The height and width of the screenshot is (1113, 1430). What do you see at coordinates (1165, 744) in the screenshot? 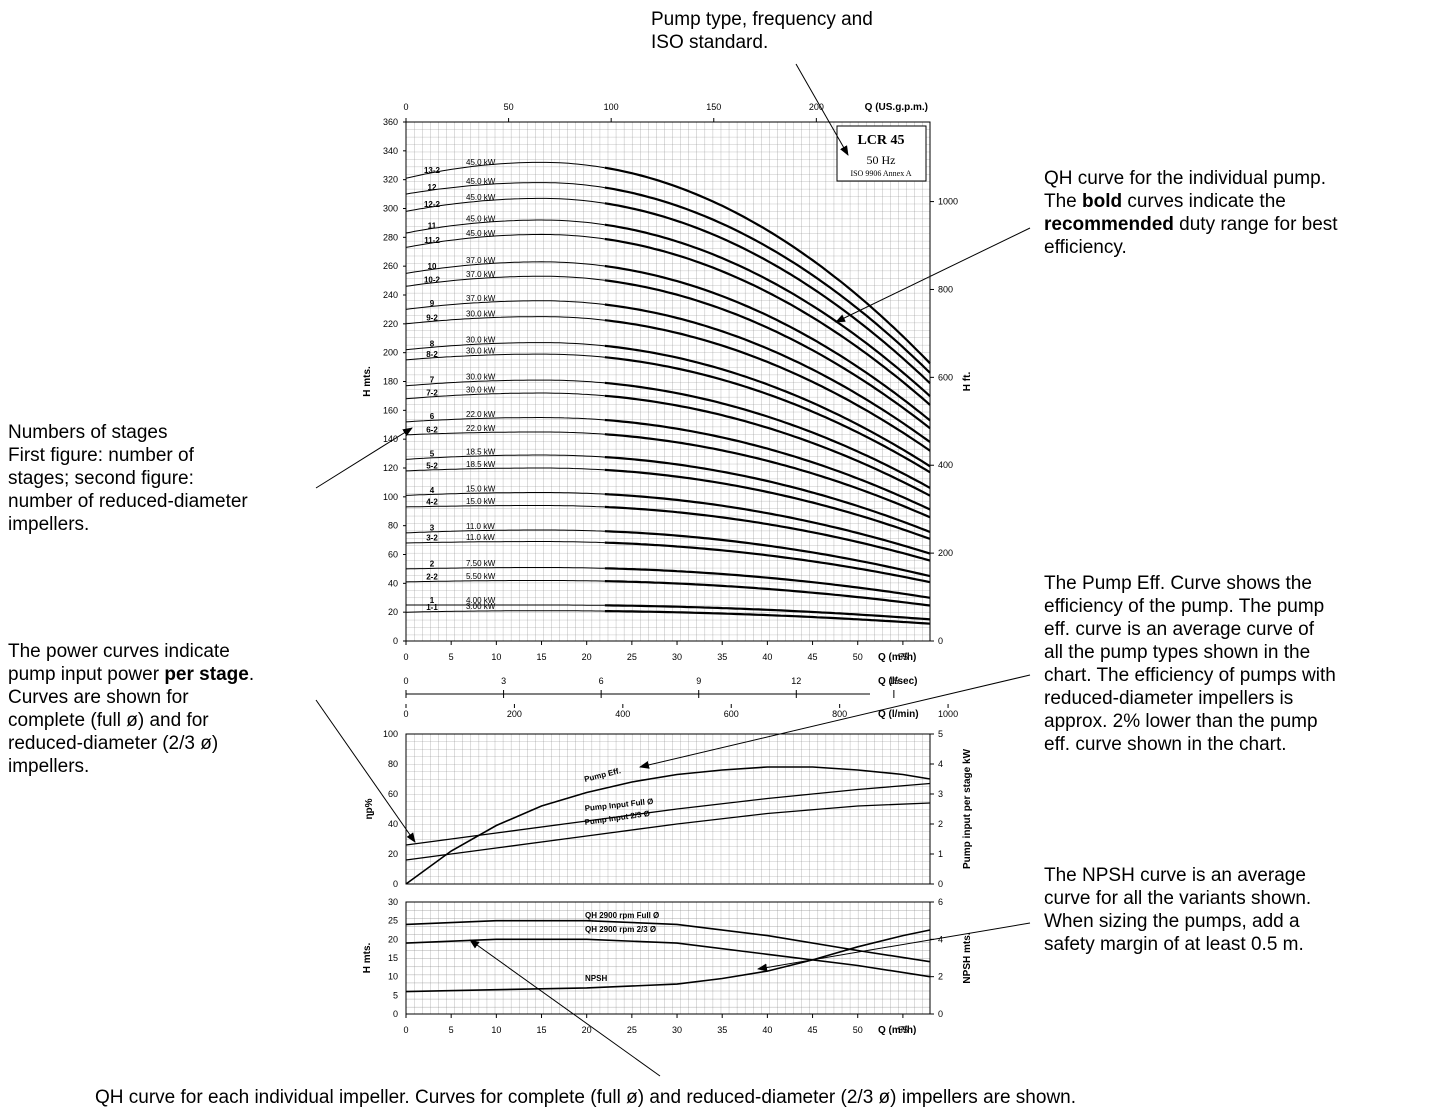
I see `annotation-eff-line: eff. curve shown in the chart.` at bounding box center [1165, 744].